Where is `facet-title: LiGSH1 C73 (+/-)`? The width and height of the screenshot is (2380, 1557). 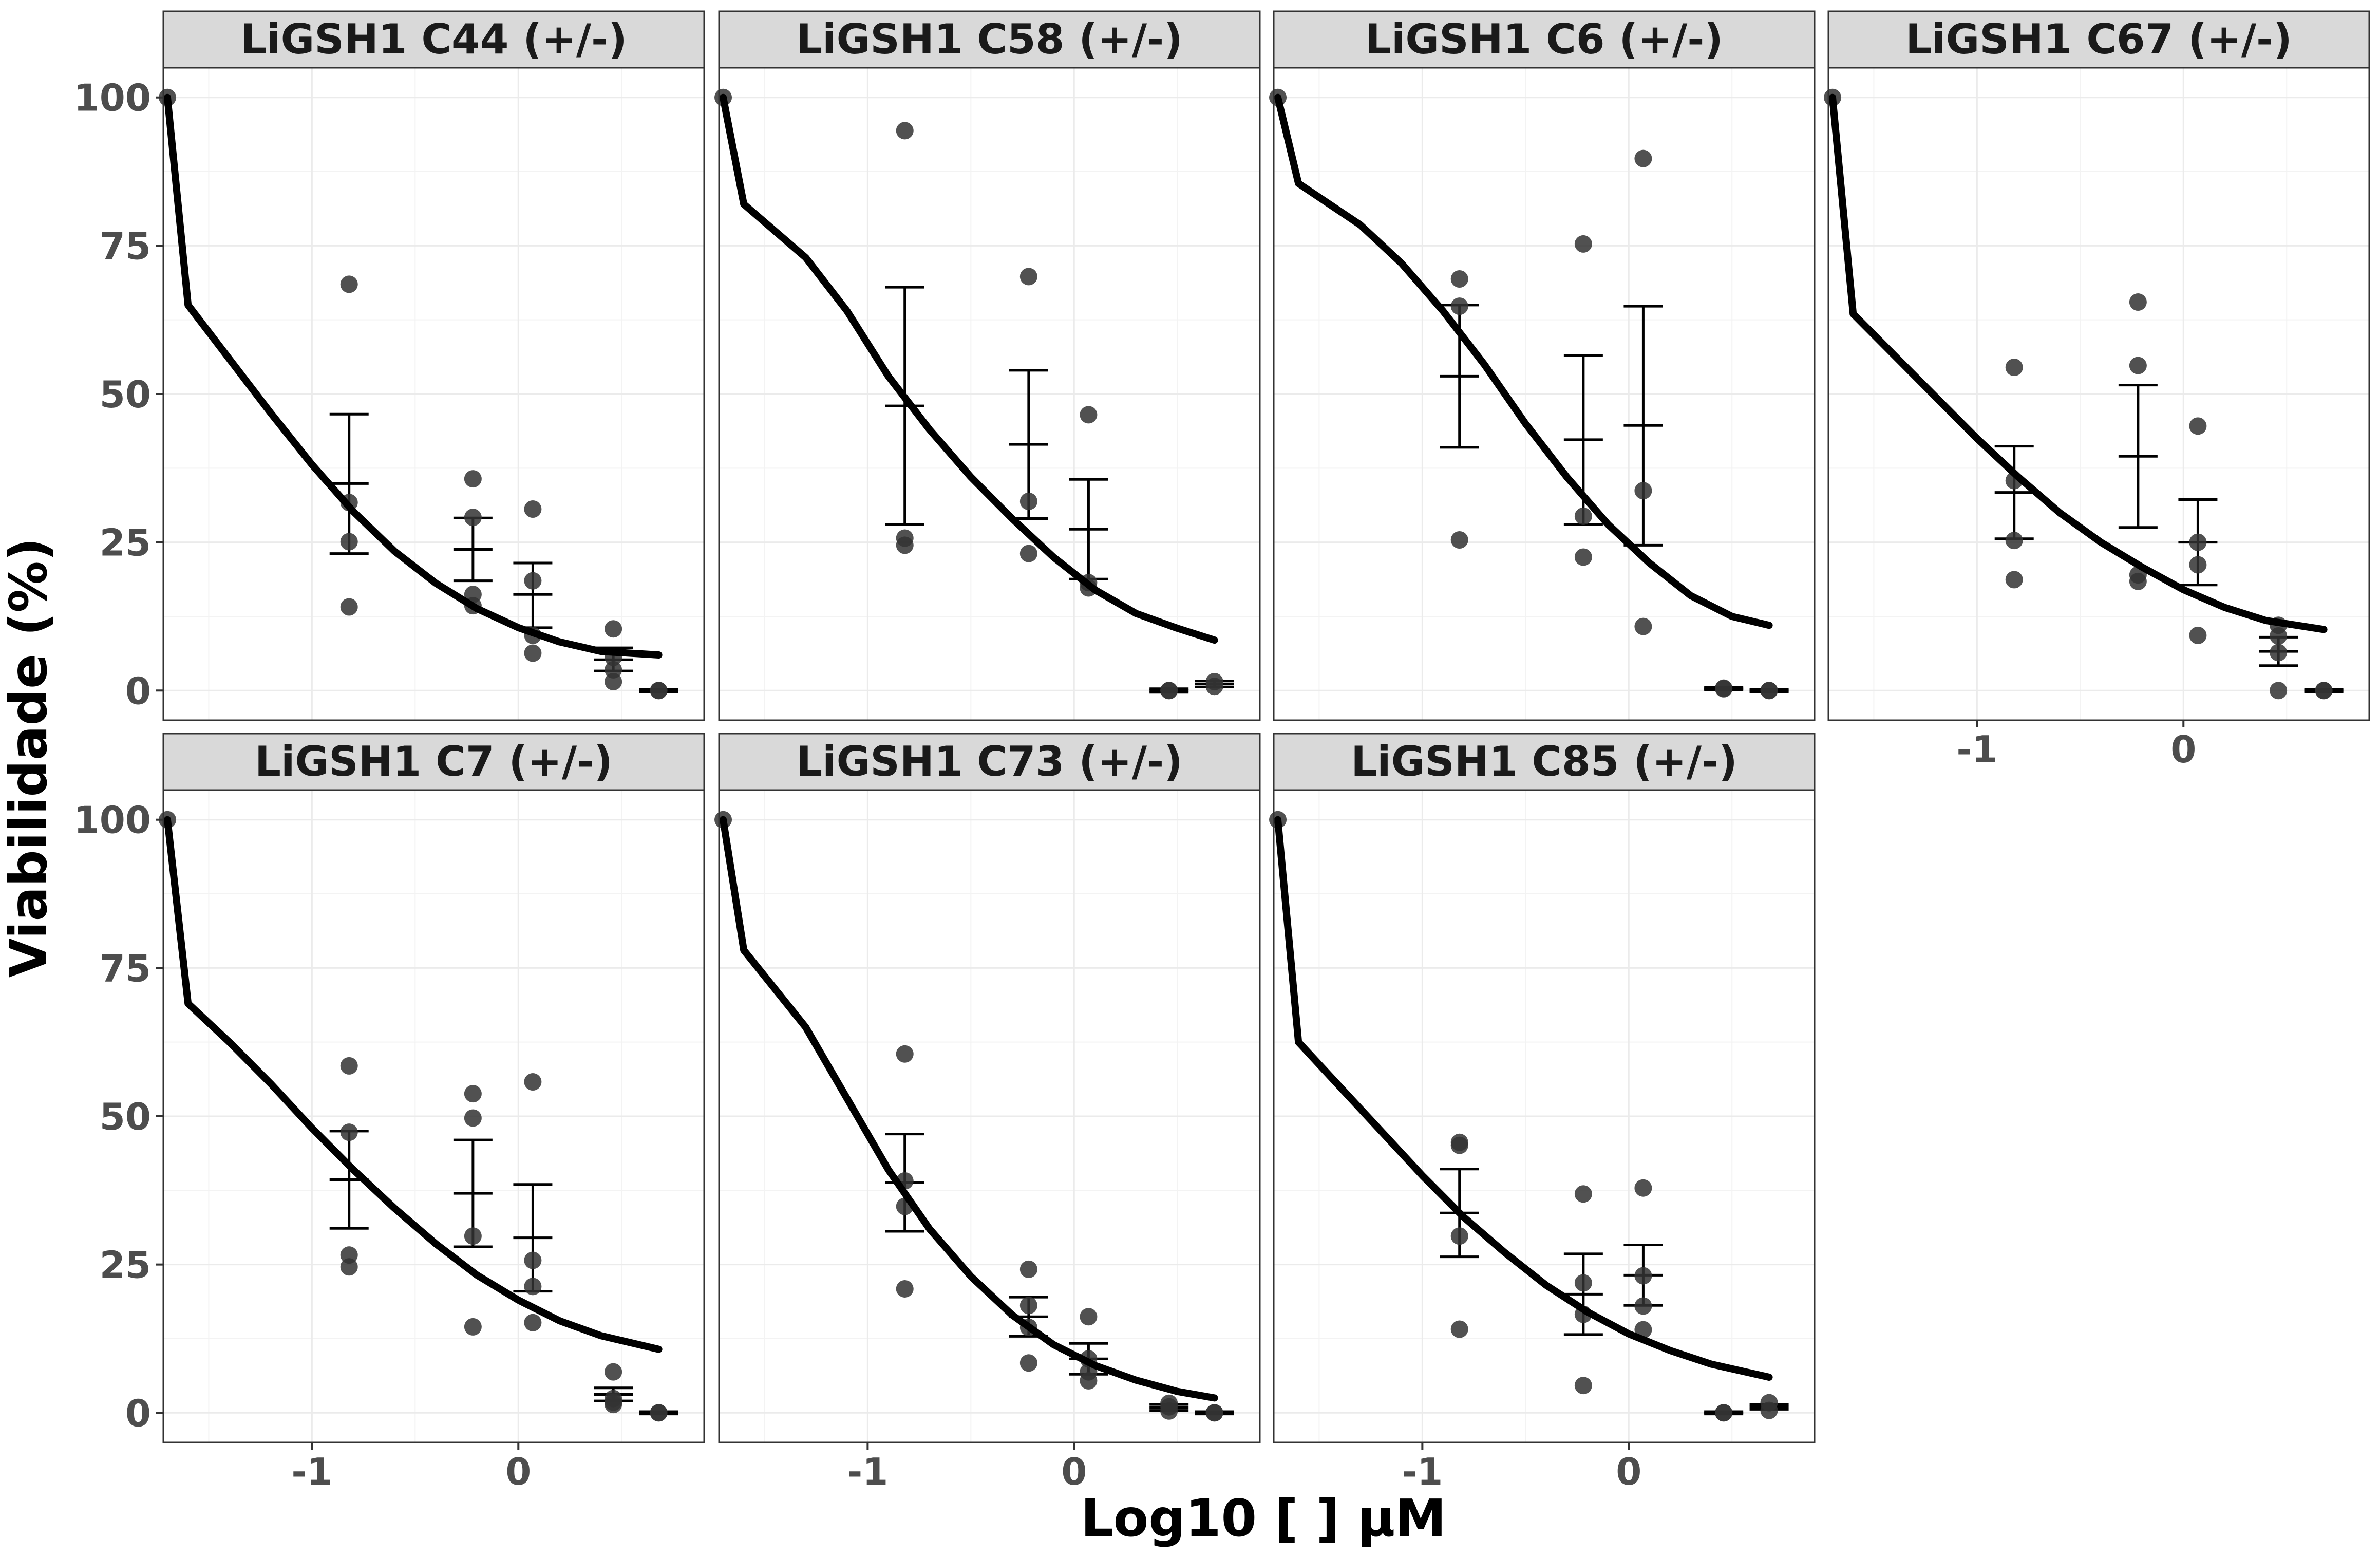
facet-title: LiGSH1 C73 (+/-) is located at coordinates (989, 761).